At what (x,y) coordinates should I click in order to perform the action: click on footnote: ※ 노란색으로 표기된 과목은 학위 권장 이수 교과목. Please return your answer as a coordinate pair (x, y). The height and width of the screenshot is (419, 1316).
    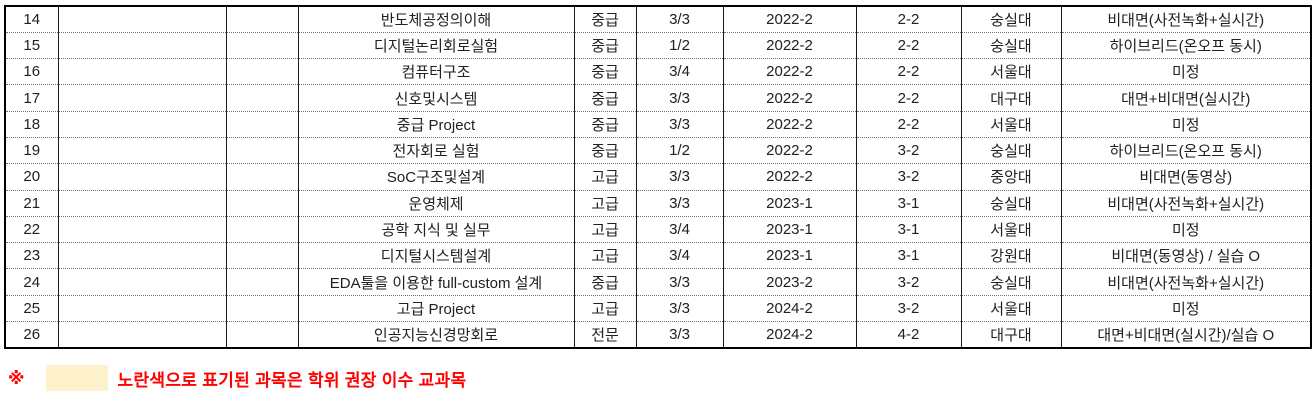
    Looking at the image, I should click on (662, 378).